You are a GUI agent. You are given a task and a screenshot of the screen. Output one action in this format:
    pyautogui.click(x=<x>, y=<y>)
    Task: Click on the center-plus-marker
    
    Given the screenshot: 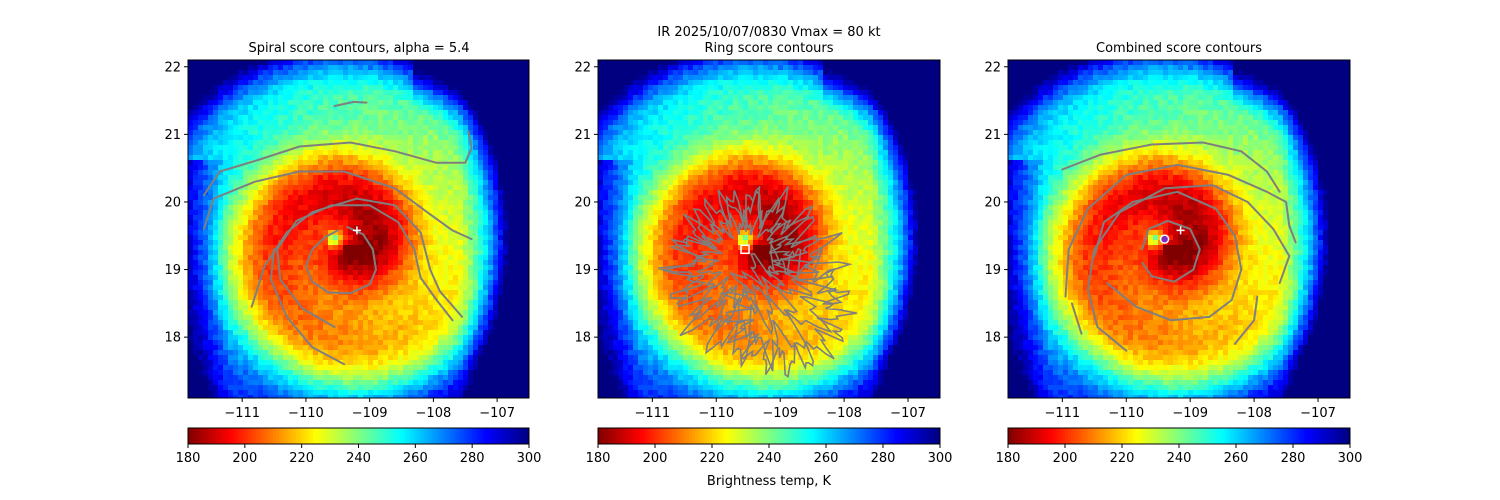 What is the action you would take?
    pyautogui.click(x=356, y=230)
    